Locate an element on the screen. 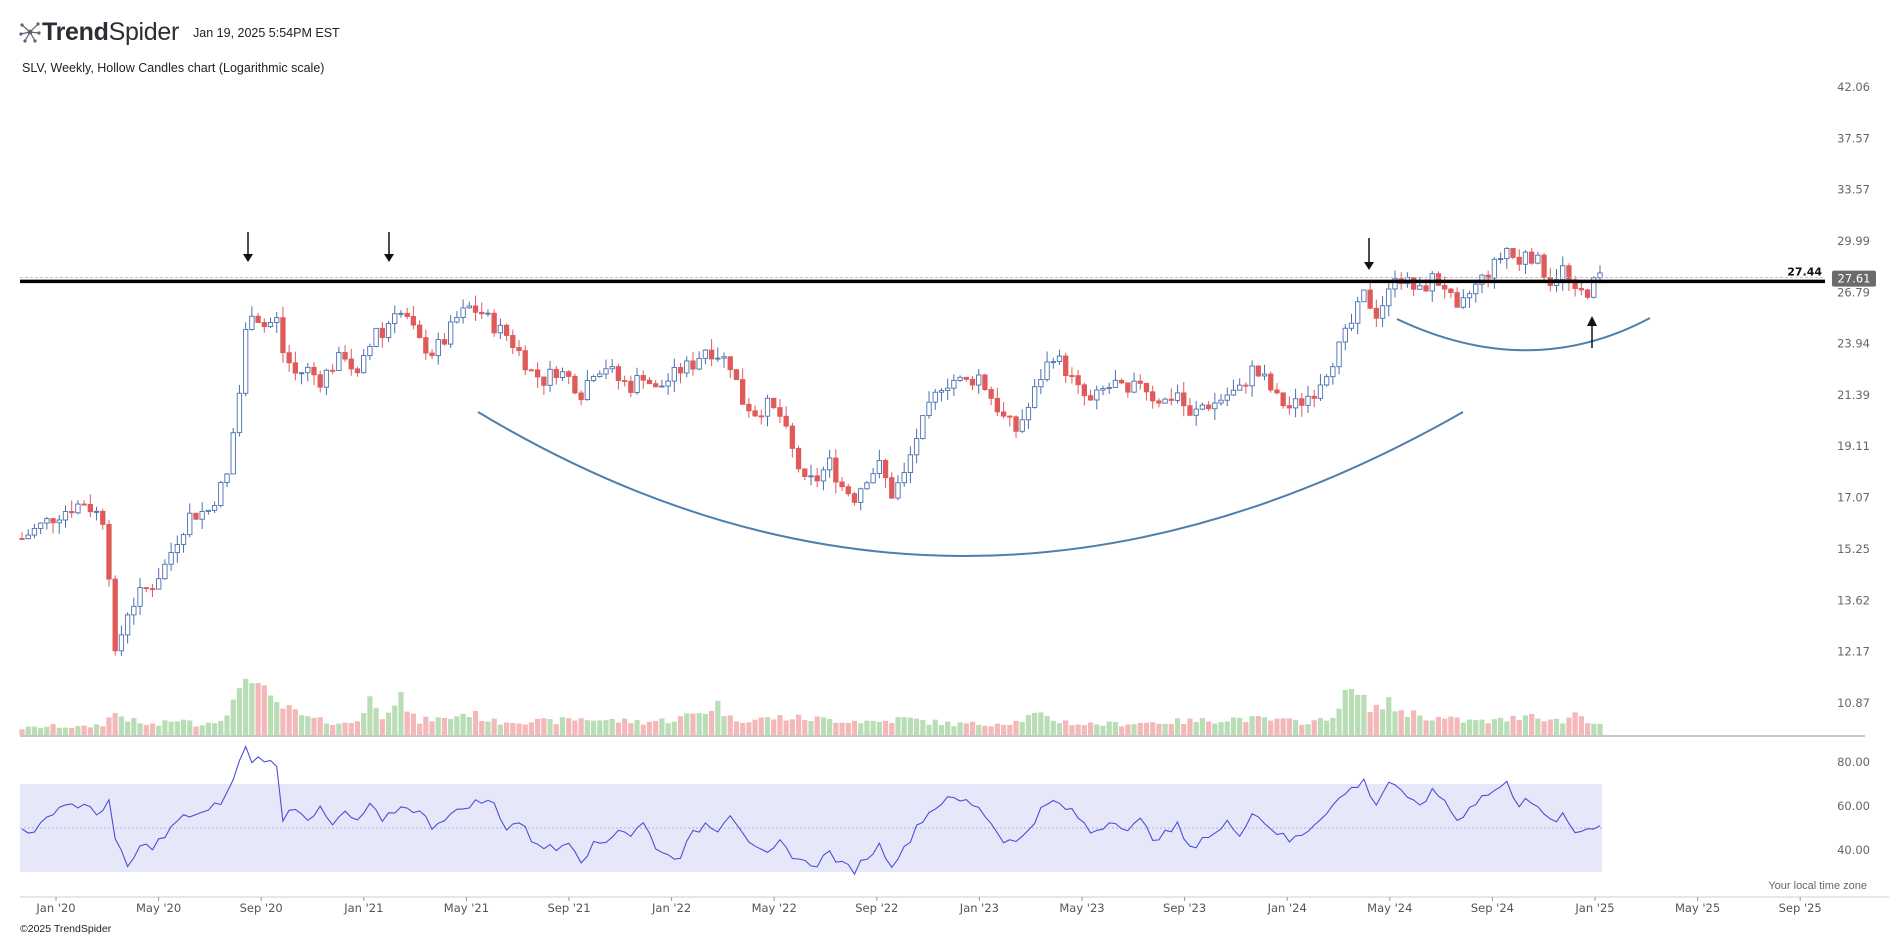 Image resolution: width=1889 pixels, height=937 pixels. last-price-label: 27.61 is located at coordinates (1854, 279).